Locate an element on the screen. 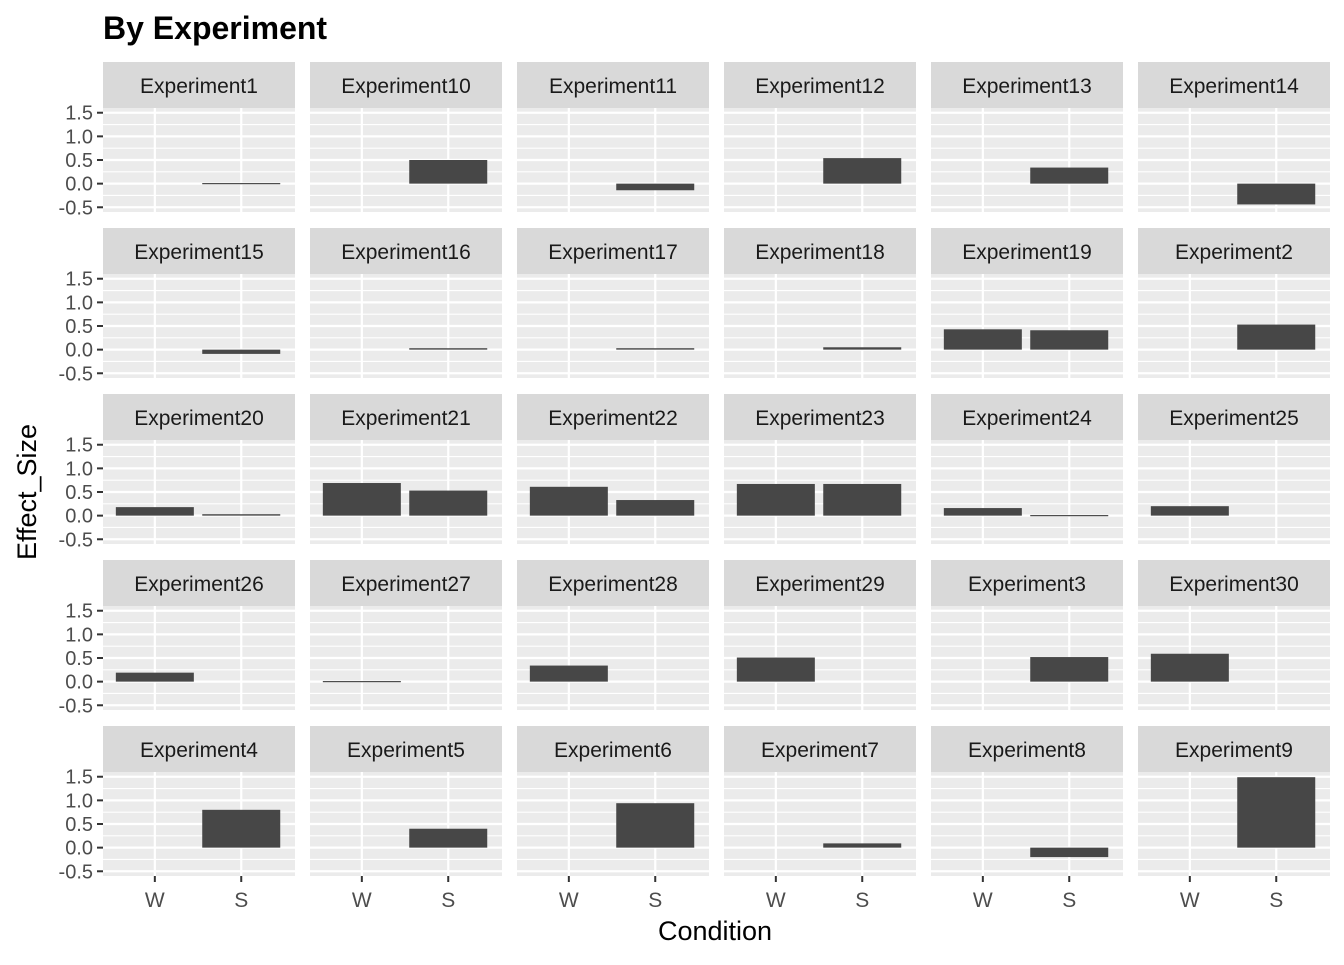 The height and width of the screenshot is (965, 1344). facet-panel: Experiment8 W S is located at coordinates (1027, 819).